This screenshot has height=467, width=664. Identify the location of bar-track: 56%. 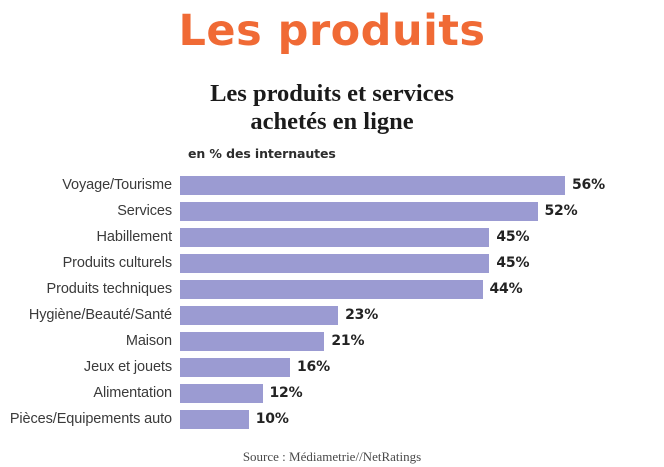
(422, 185).